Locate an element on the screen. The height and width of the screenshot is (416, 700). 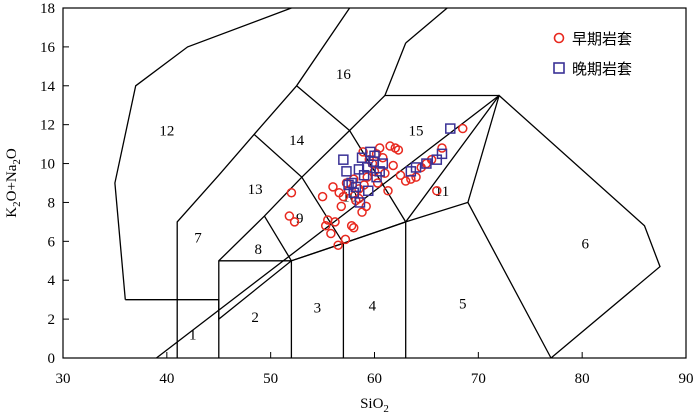
field-label-2: 2 is located at coordinates (255, 318).